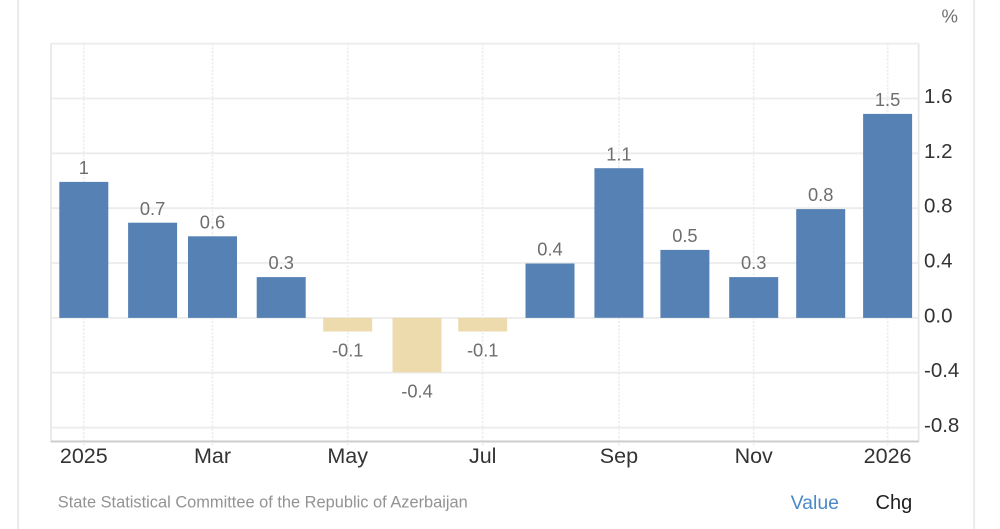 The image size is (1000, 529). I want to click on svg-text: 1, so click(84, 167).